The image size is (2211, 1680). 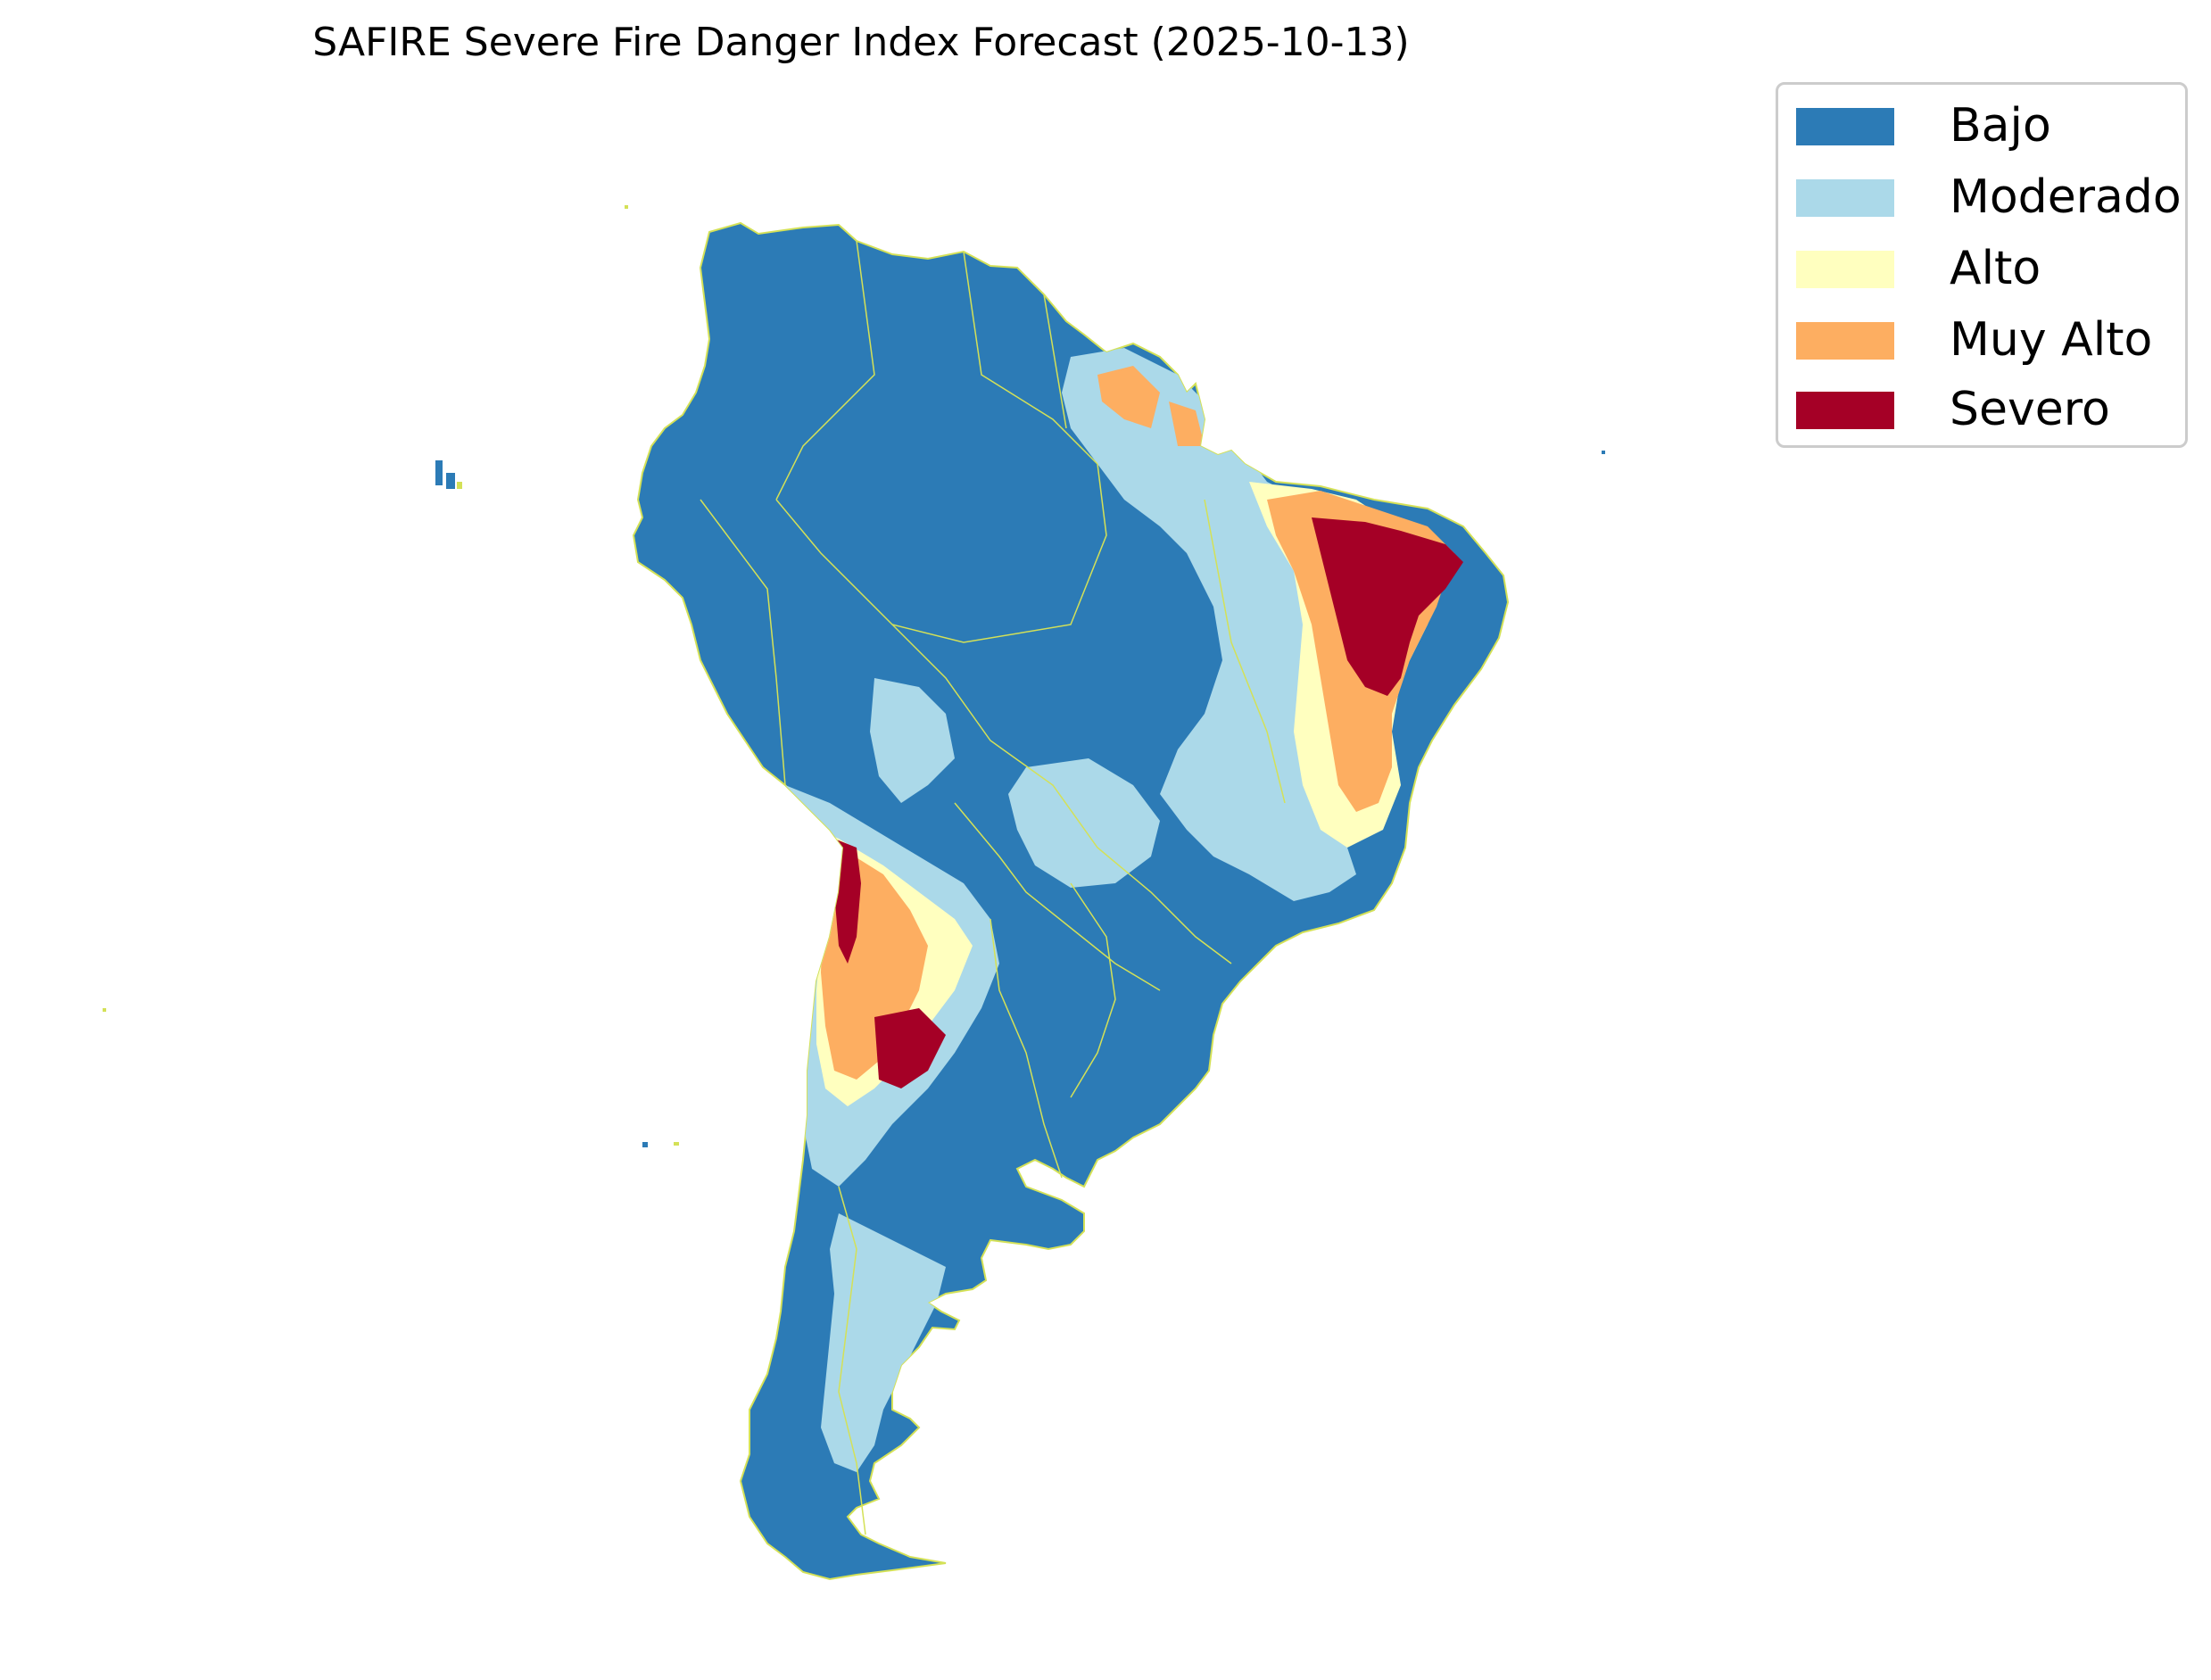 What do you see at coordinates (1845, 126) in the screenshot?
I see `legend-swatch-bajo` at bounding box center [1845, 126].